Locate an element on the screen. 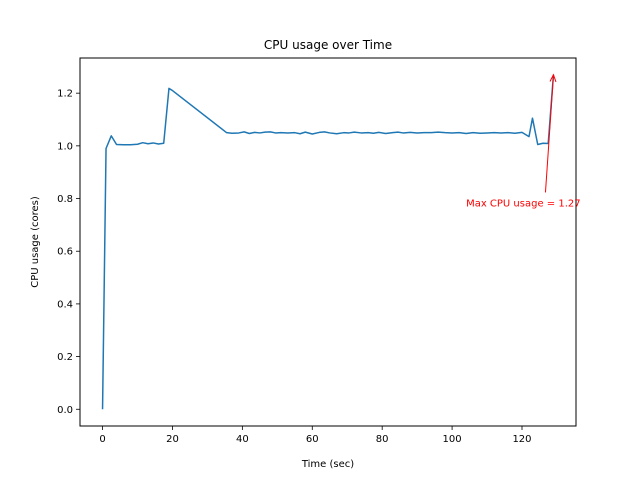 The image size is (640, 480). x-axis-ticks: 0 20 40 60 80 100 120 is located at coordinates (315, 435).